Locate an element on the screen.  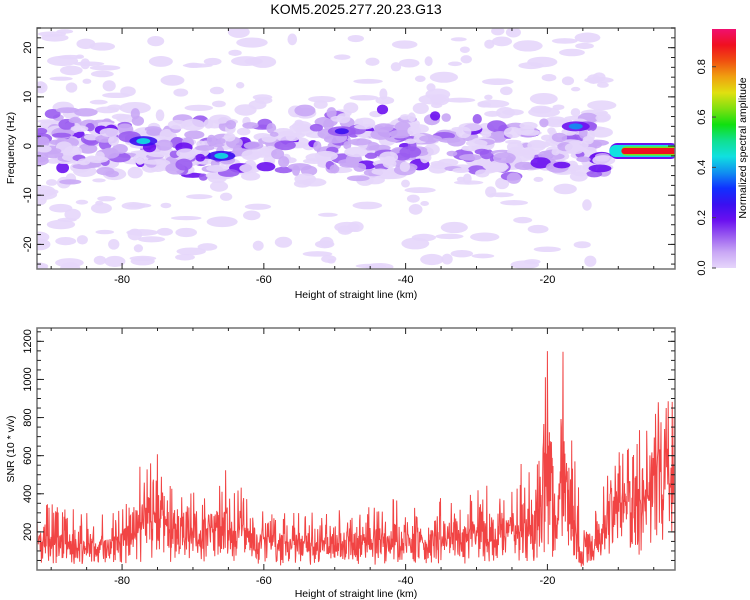
colorbar-tick-label: 0.4 is located at coordinates (702, 167).